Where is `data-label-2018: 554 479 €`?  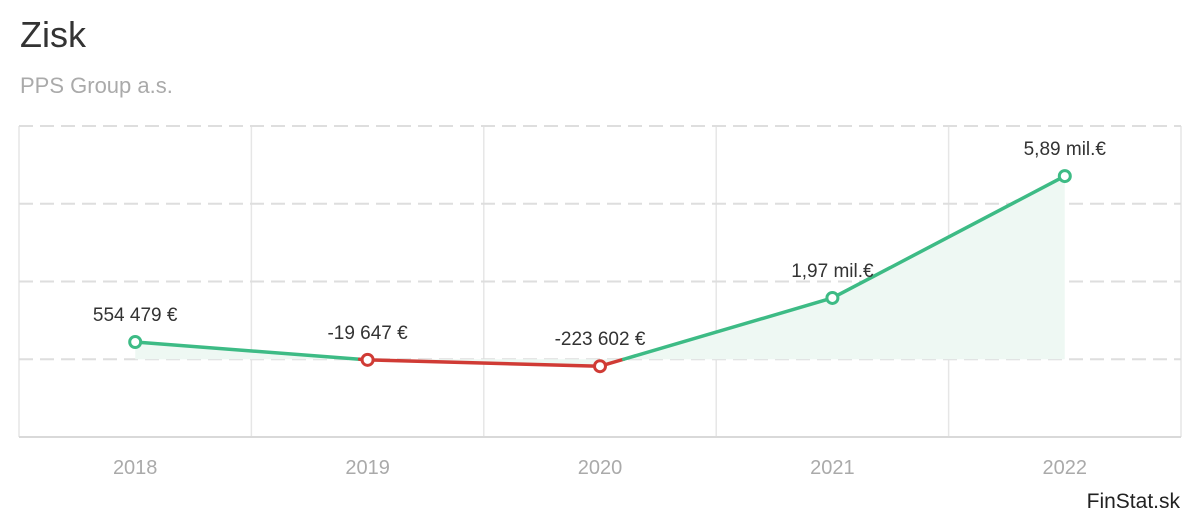 data-label-2018: 554 479 € is located at coordinates (135, 315).